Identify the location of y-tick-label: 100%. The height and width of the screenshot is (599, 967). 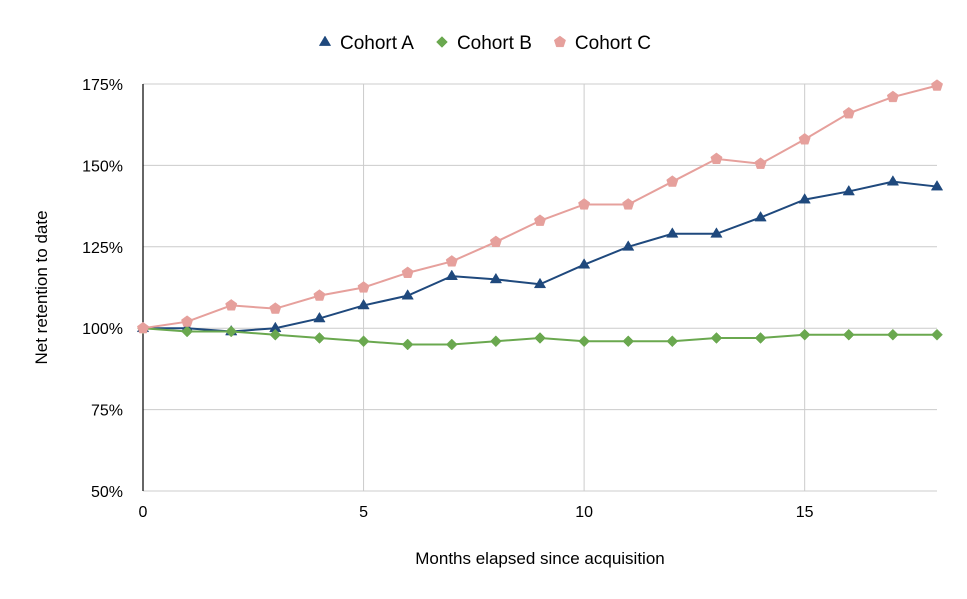
(102, 329).